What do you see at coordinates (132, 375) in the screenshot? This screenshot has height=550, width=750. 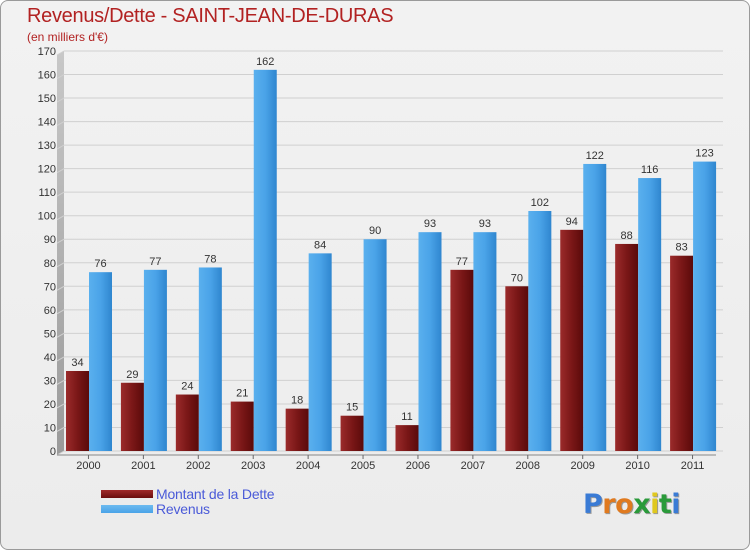 I see `data-label-dette: 29` at bounding box center [132, 375].